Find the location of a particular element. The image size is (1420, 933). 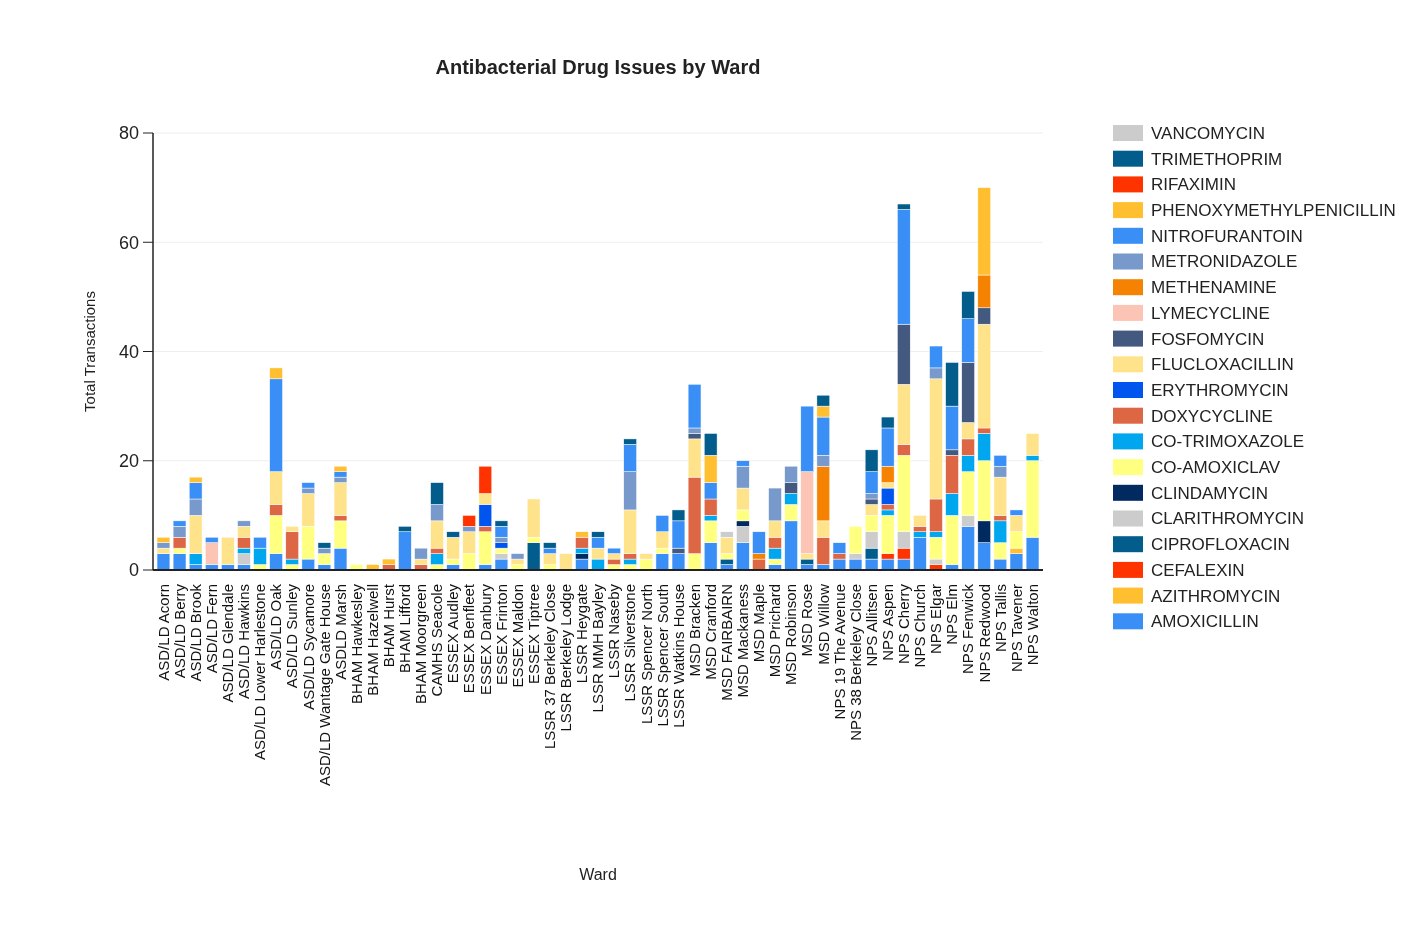

x-tick-label: MSD Cranford is located at coordinates (710, 632).